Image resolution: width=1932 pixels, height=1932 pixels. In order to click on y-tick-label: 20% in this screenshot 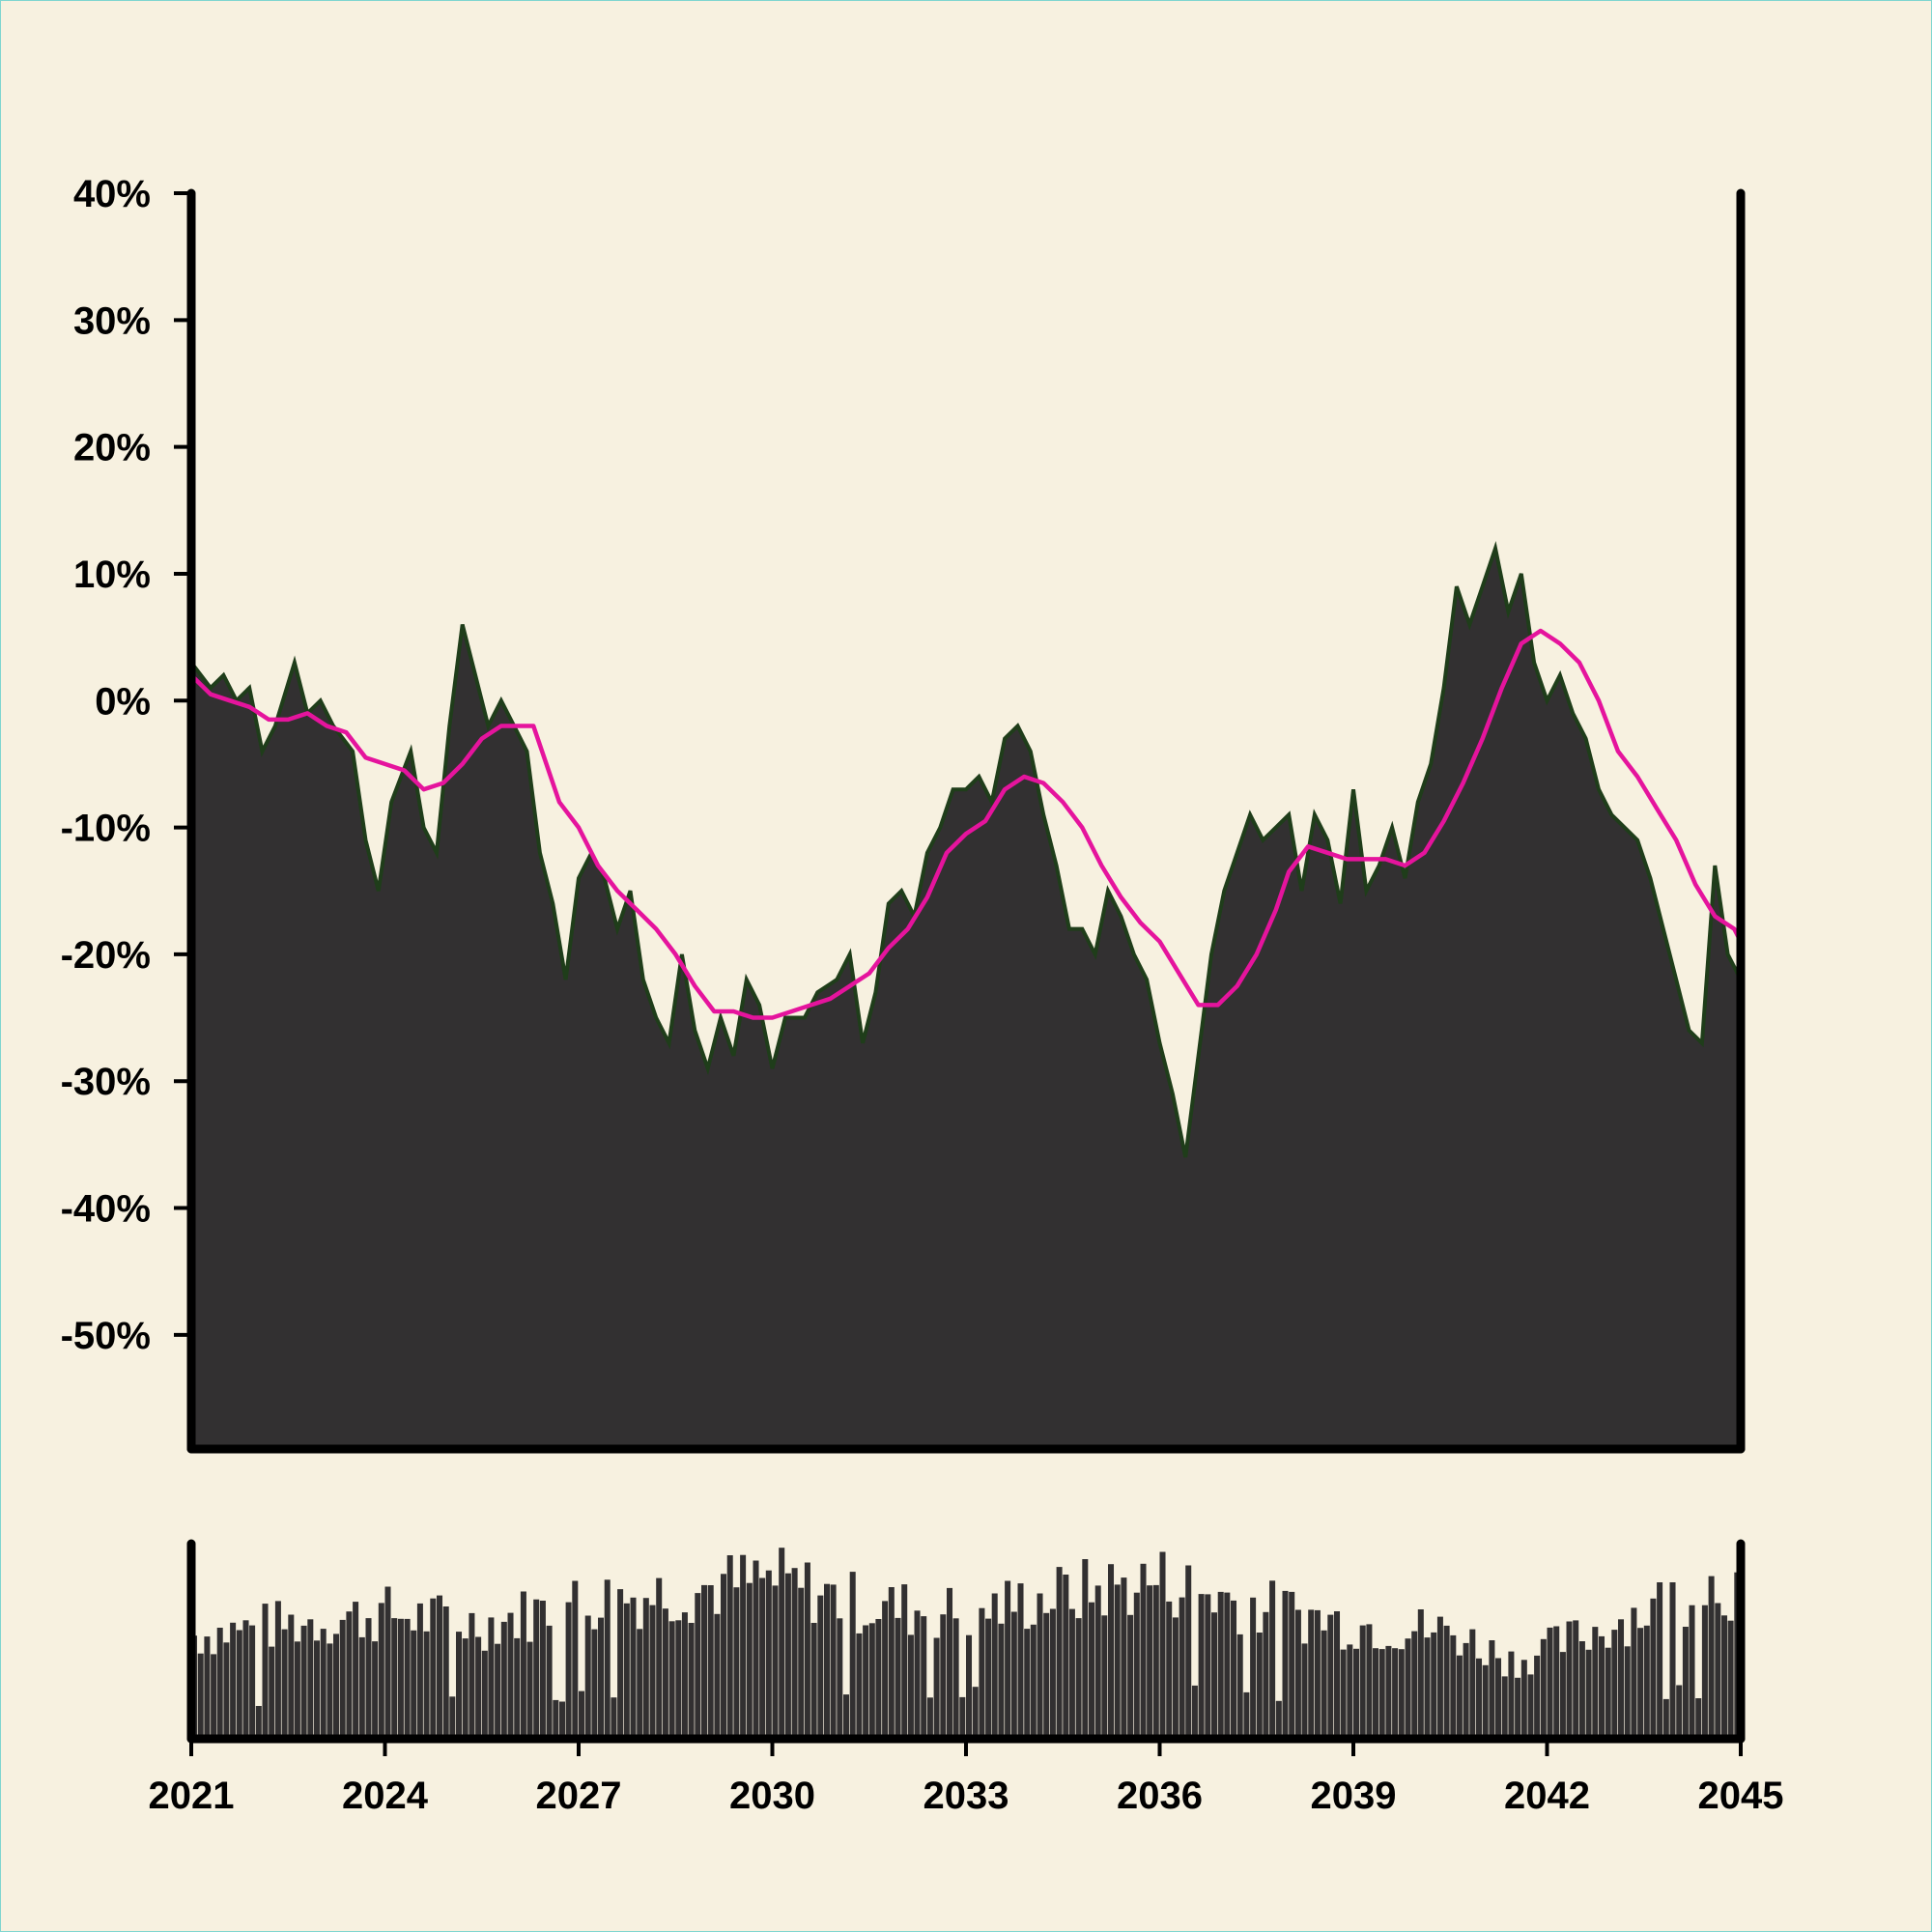, I will do `click(112, 448)`.